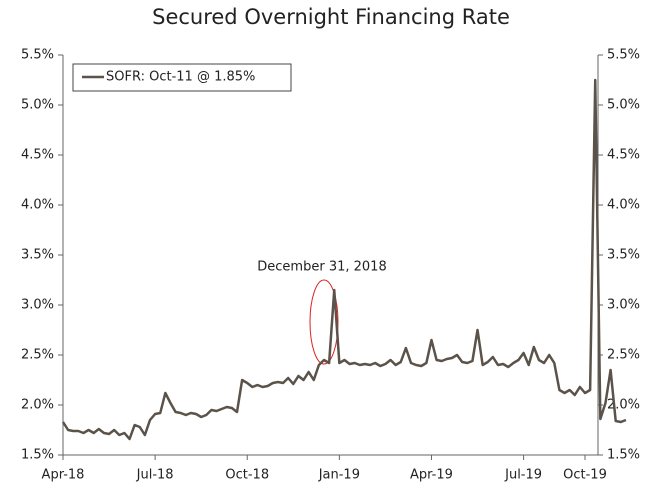 The height and width of the screenshot is (488, 663). Describe the element at coordinates (585, 475) in the screenshot. I see `x-tick-label: Oct-19` at that location.